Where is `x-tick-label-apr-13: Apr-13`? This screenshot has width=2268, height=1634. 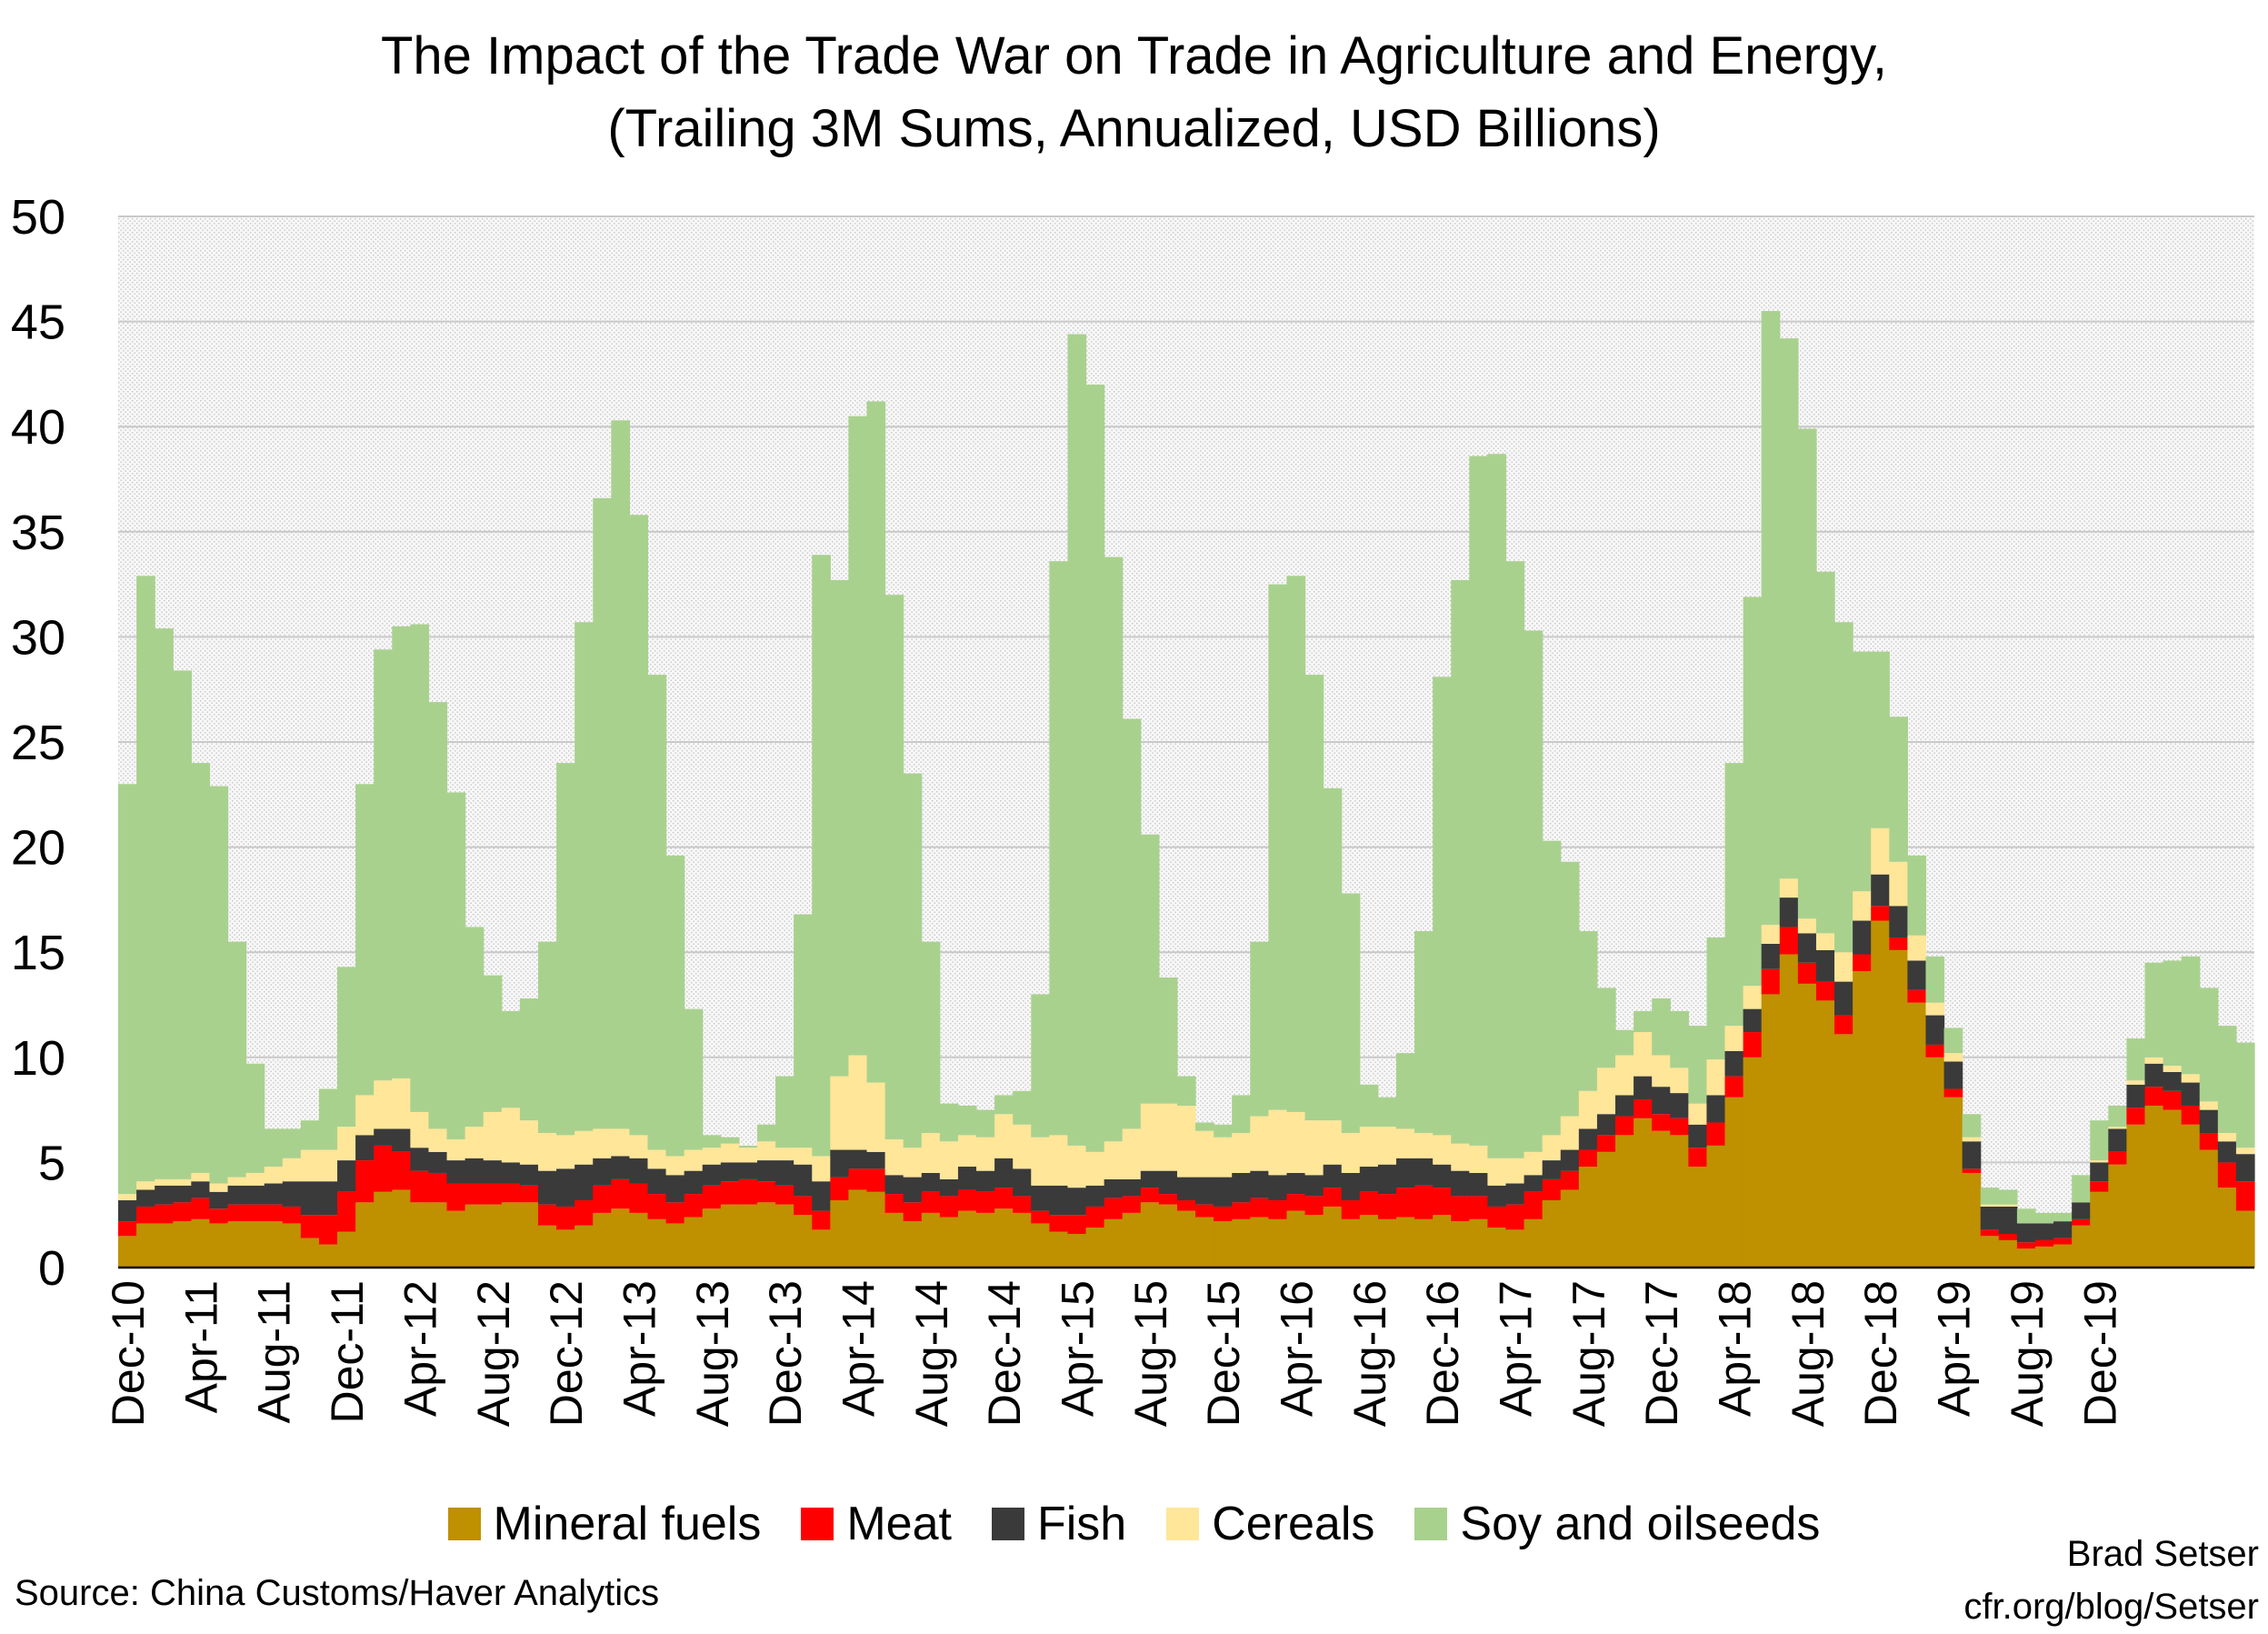 x-tick-label-apr-13: Apr-13 is located at coordinates (639, 1348).